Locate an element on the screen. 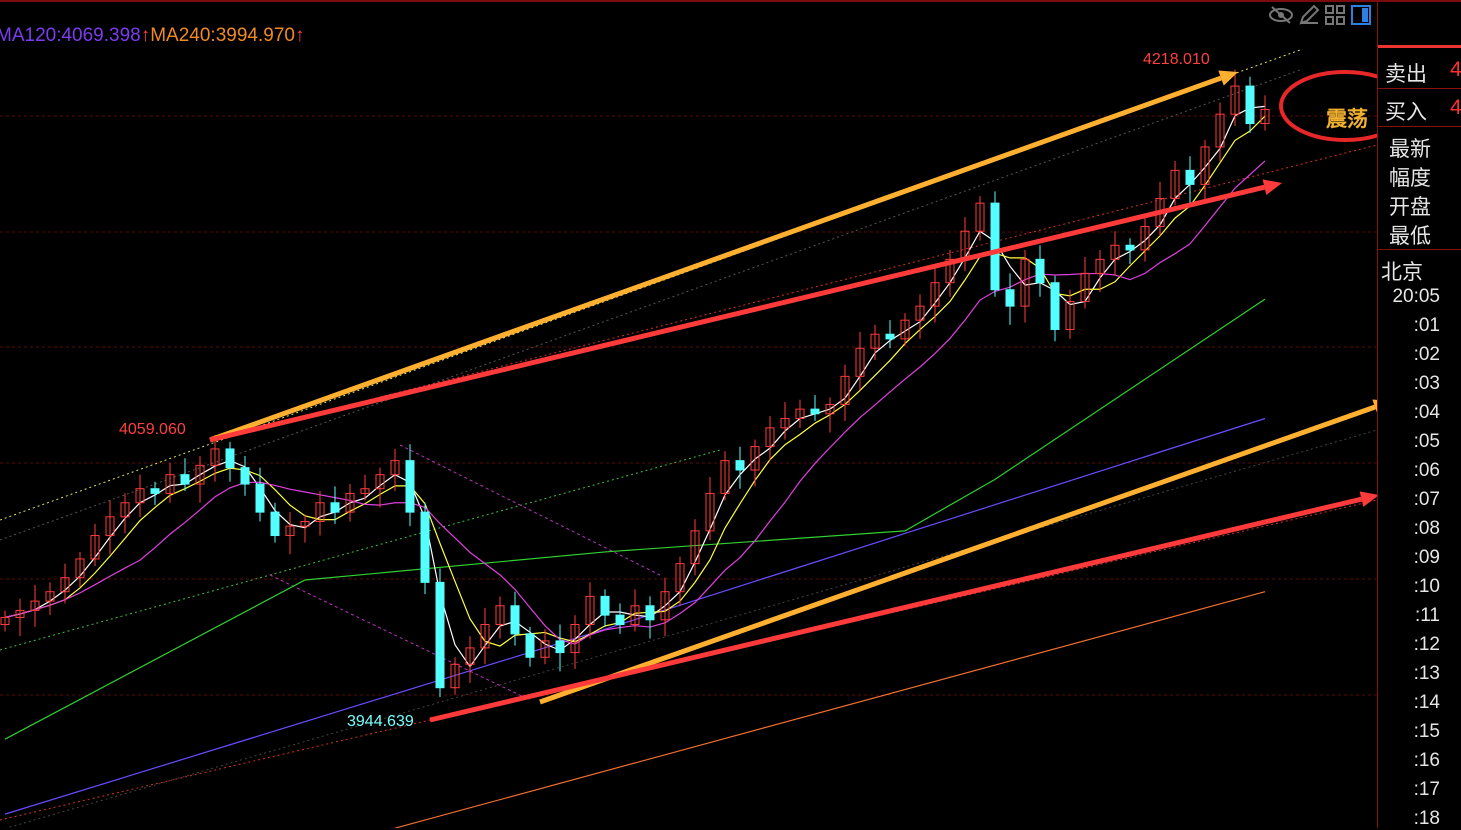 The height and width of the screenshot is (830, 1461). sell-value: 4 is located at coordinates (1455, 69).